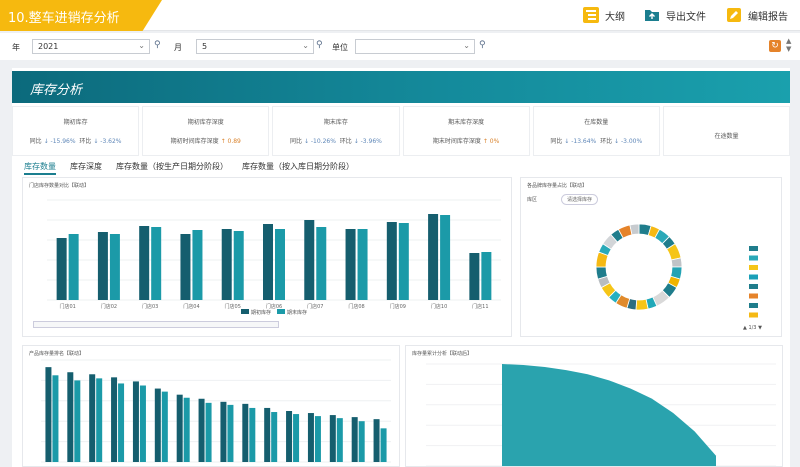  What do you see at coordinates (556, 141) in the screenshot?
I see `kpi-yoy-label: 同比` at bounding box center [556, 141].